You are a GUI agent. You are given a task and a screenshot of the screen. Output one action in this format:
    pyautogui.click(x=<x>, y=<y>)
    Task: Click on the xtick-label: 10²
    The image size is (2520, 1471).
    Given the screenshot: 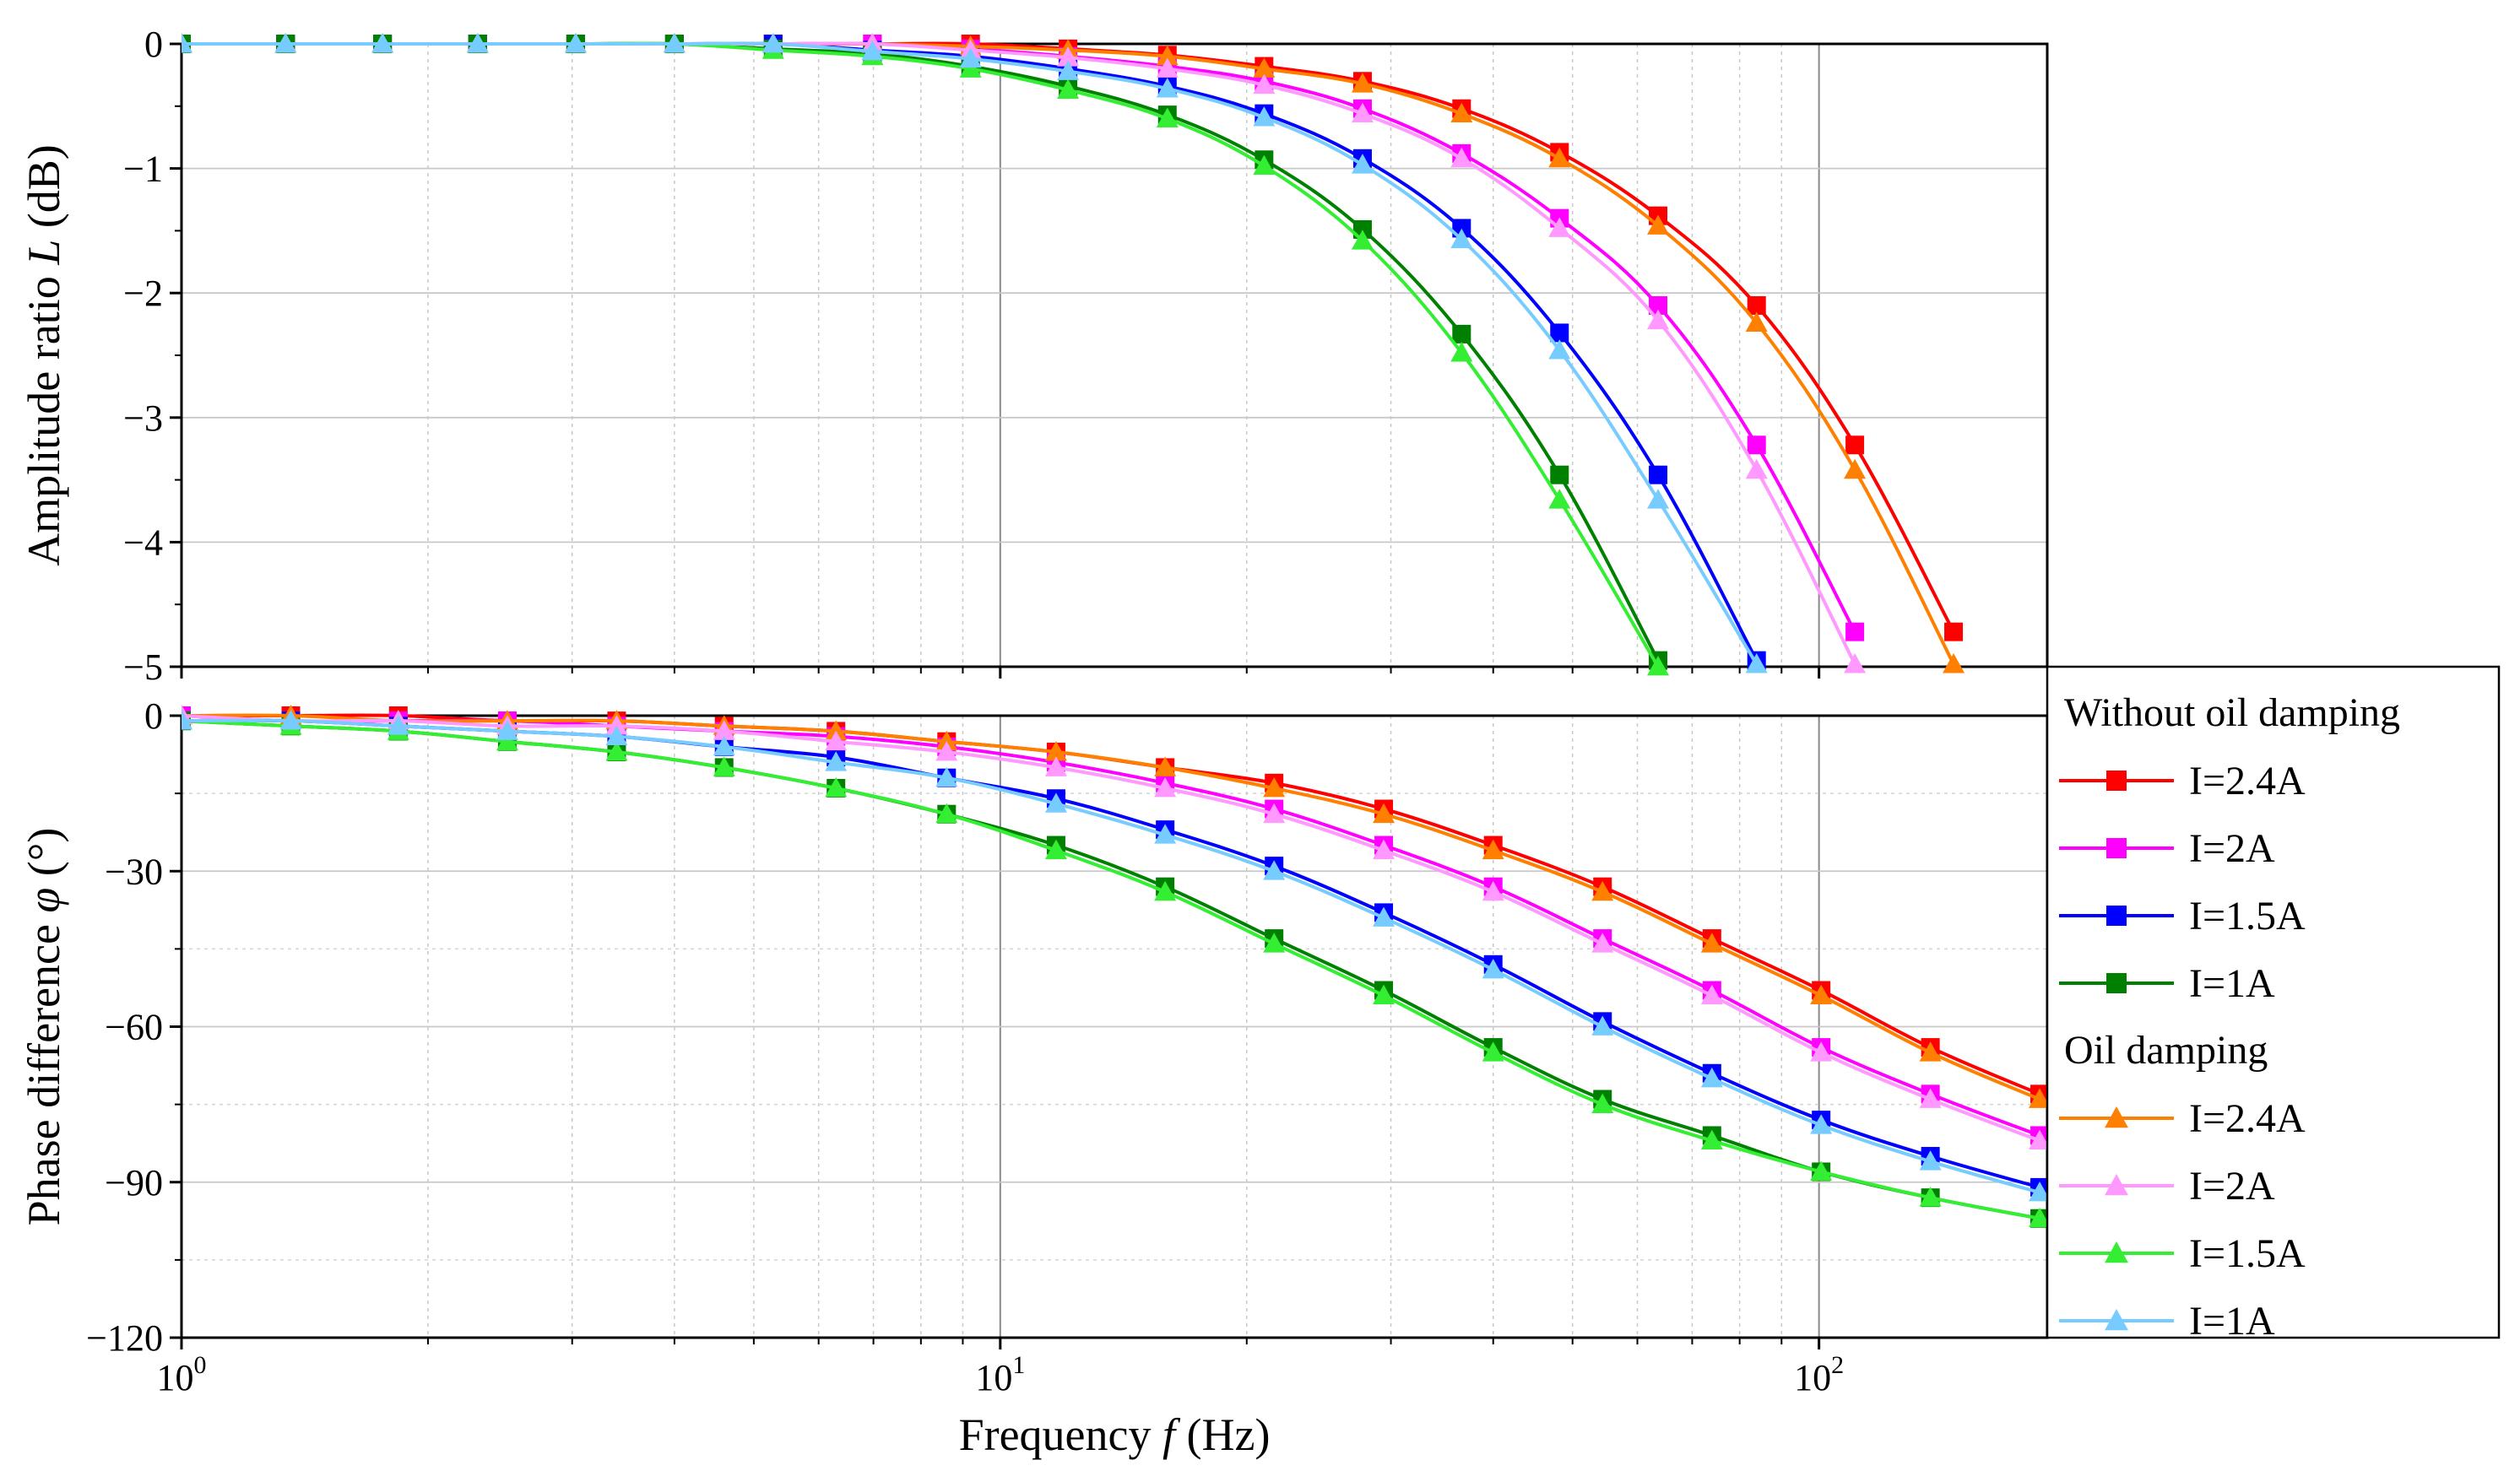 What is the action you would take?
    pyautogui.click(x=1819, y=1374)
    